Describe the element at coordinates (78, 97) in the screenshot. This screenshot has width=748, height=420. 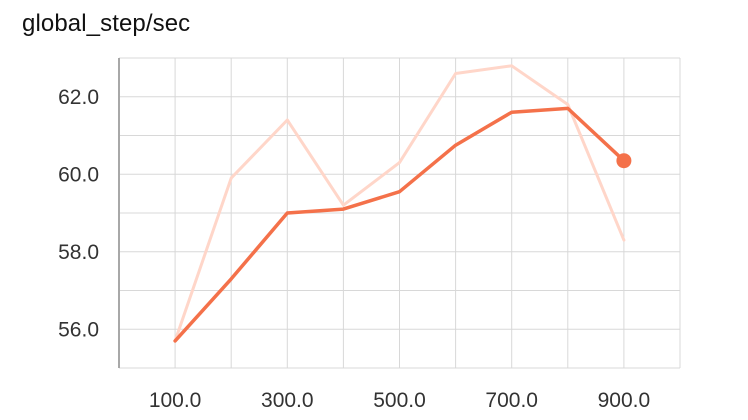
I see `y-tick-label: 62.0` at that location.